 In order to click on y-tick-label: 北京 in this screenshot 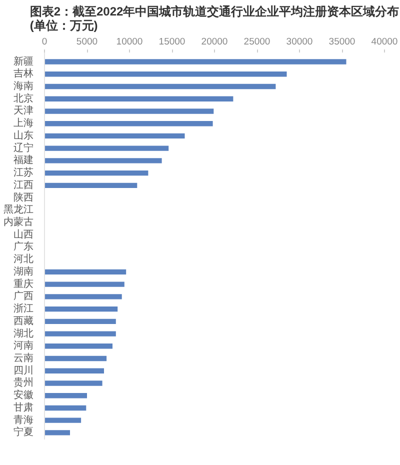, I will do `click(24, 98)`.